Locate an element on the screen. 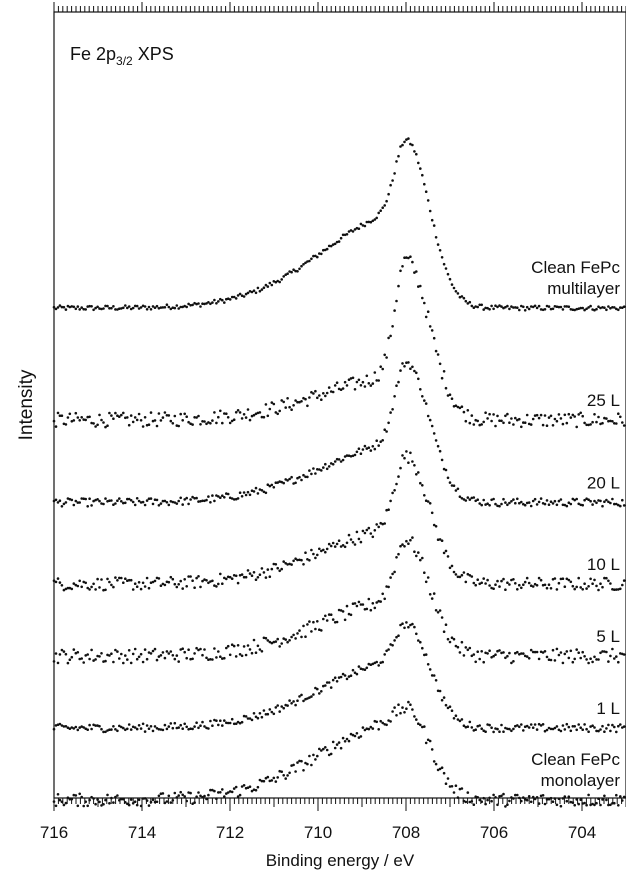 Image resolution: width=626 pixels, height=873 pixels. x-axis-tick-labels: 716 714 712 710 708 706 704 is located at coordinates (318, 832).